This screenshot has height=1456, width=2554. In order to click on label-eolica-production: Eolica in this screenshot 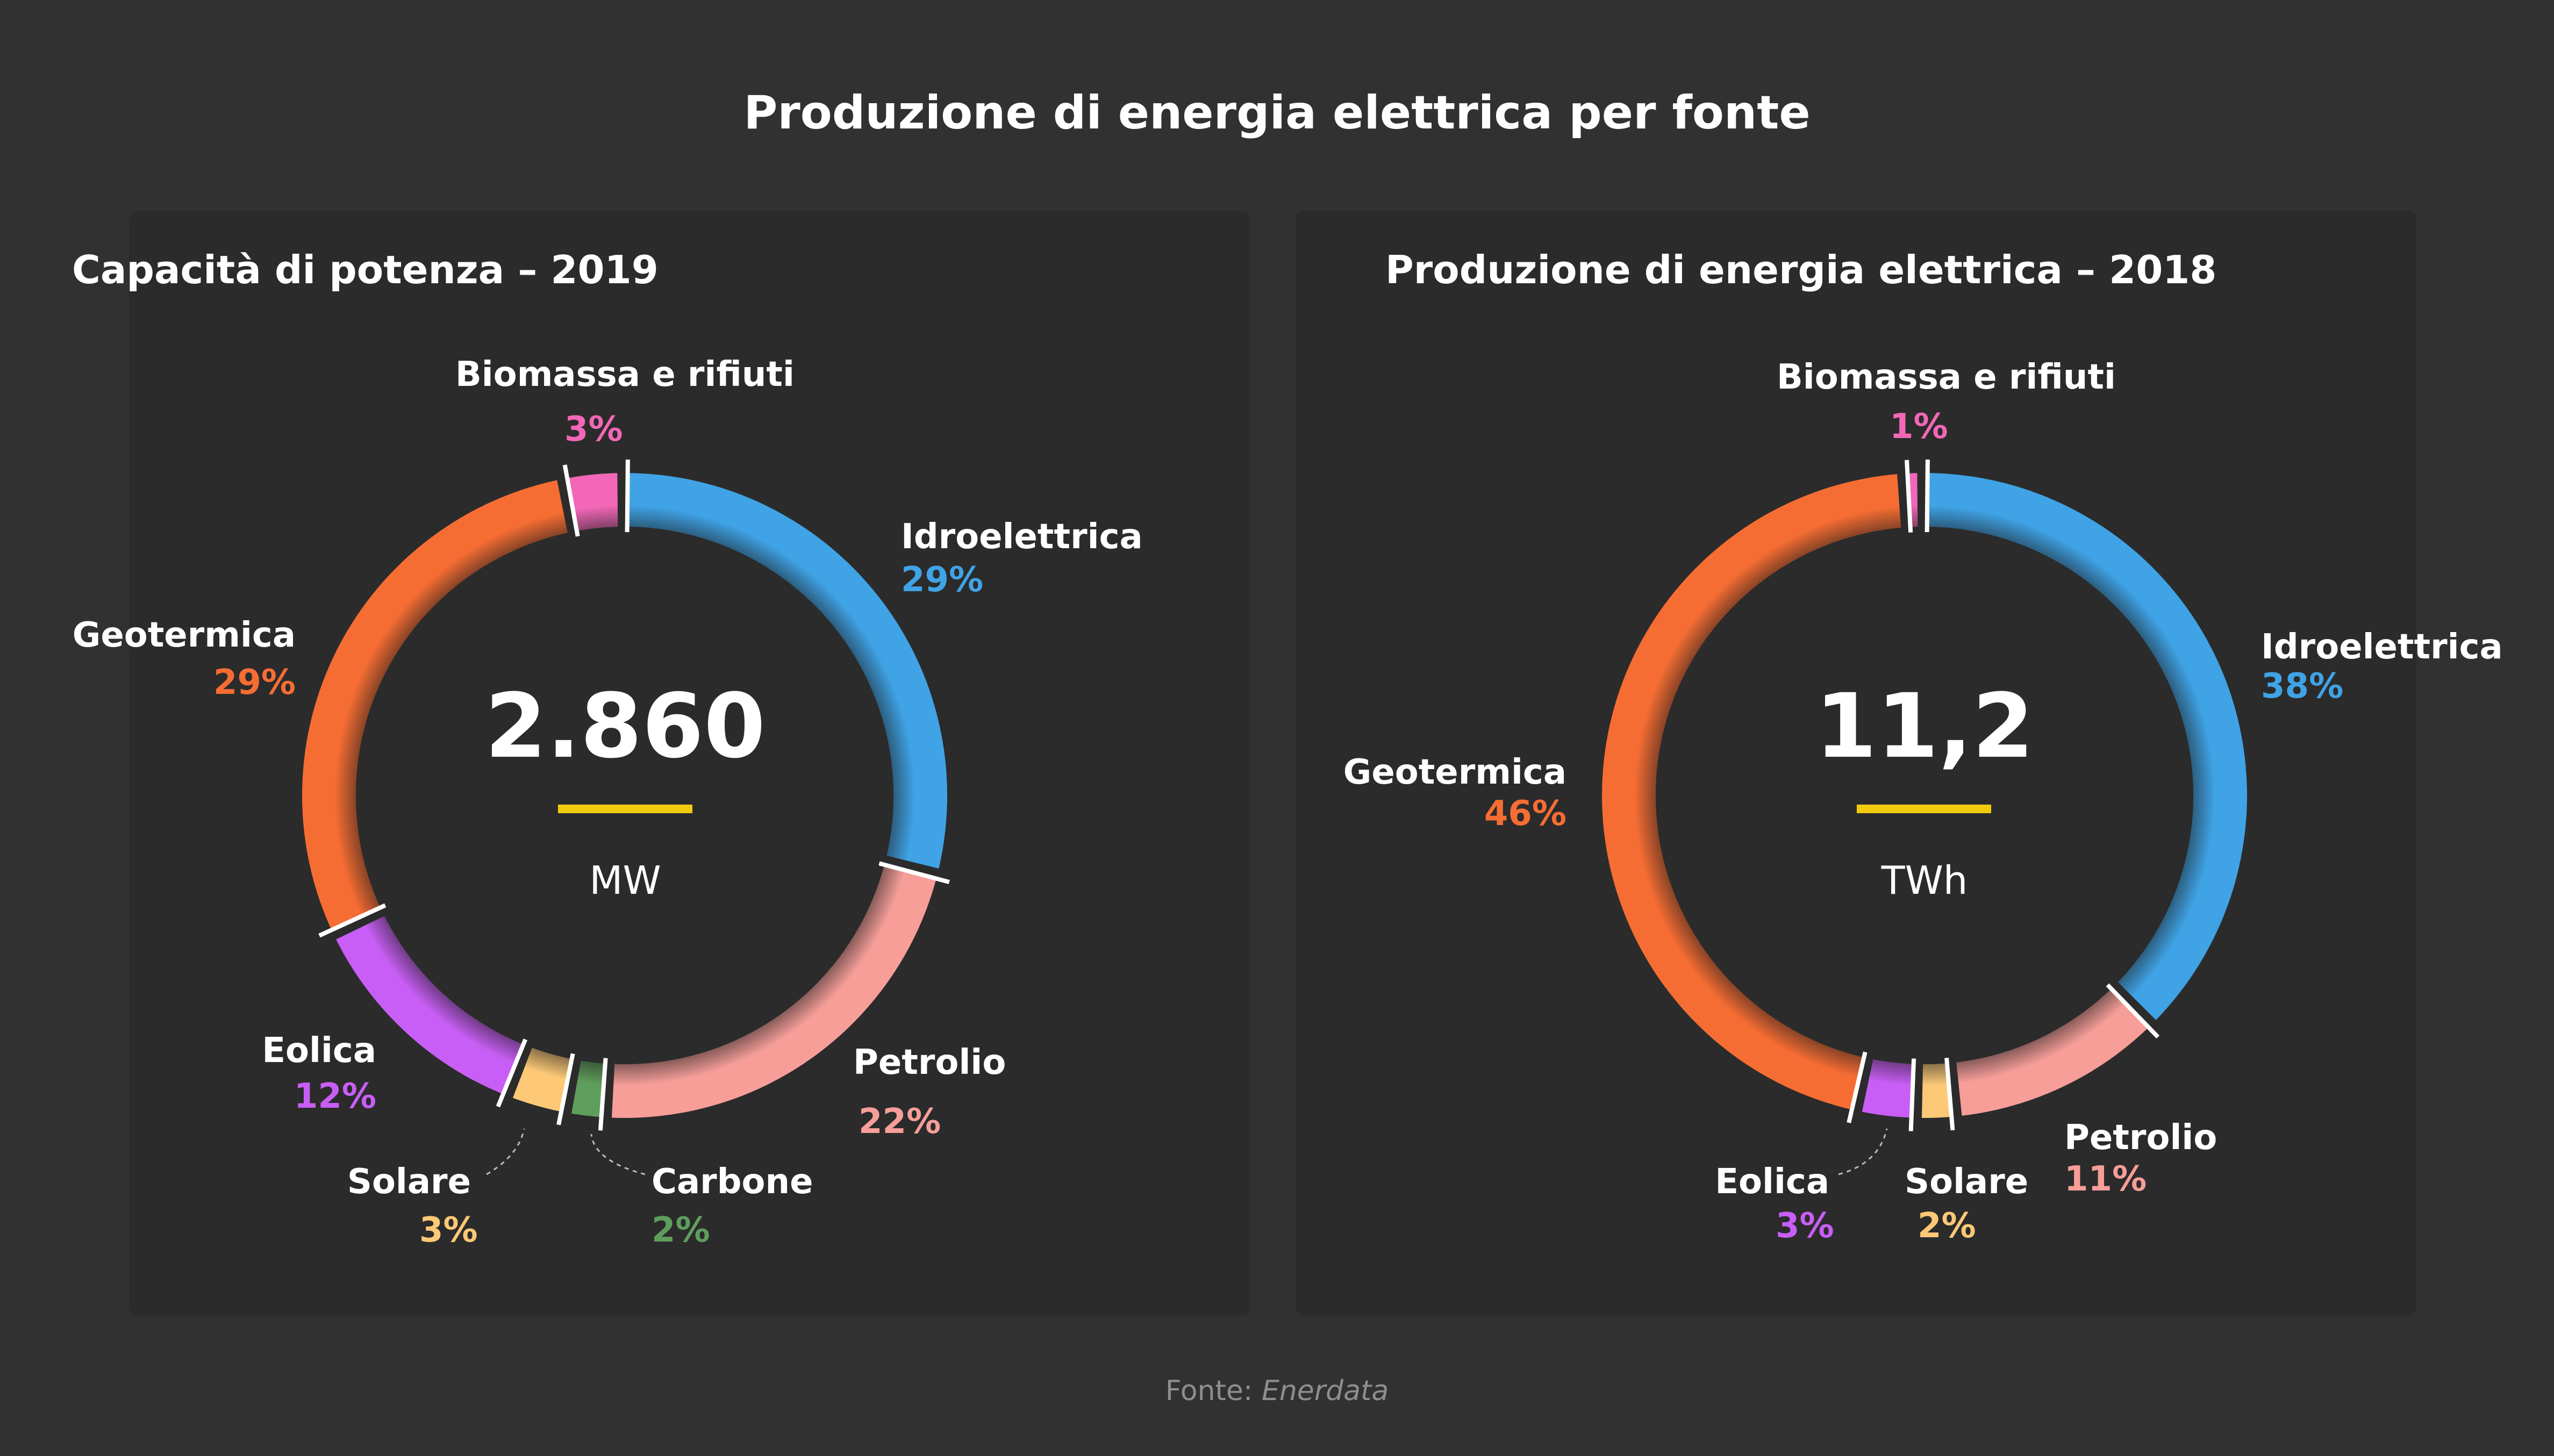, I will do `click(1772, 1182)`.